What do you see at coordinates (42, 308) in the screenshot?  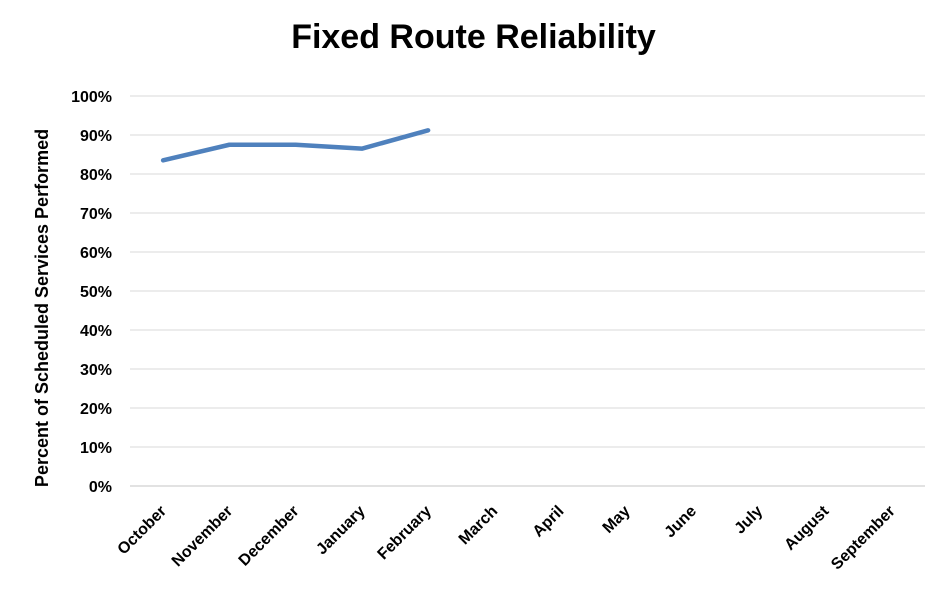 I see `y-axis-title: Percent of Scheduled Services Performed` at bounding box center [42, 308].